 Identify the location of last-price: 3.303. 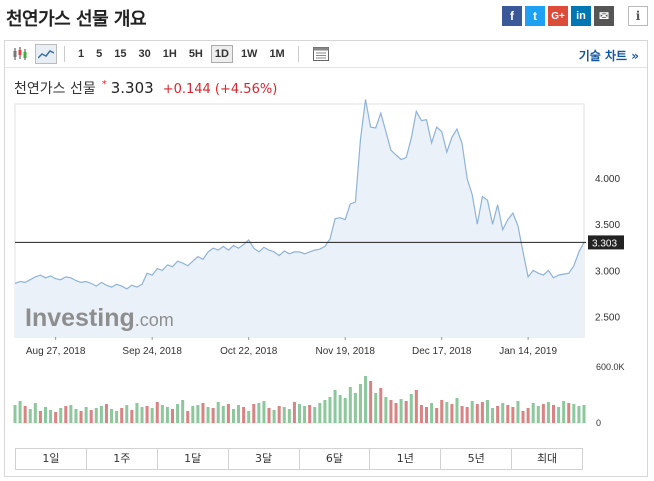
(132, 88).